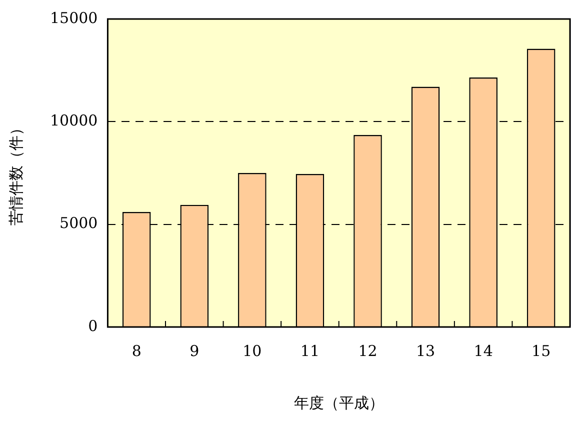 This screenshot has width=571, height=421. What do you see at coordinates (426, 351) in the screenshot?
I see `x-tick-label: 13` at bounding box center [426, 351].